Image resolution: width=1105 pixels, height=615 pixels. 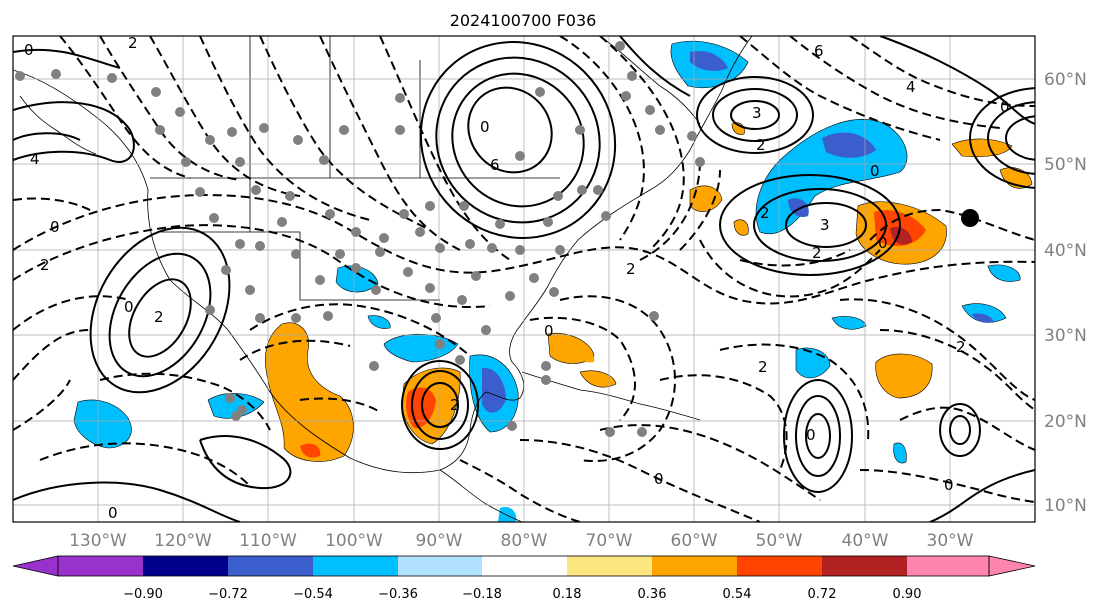 What do you see at coordinates (950, 541) in the screenshot?
I see `lon-label: 30°W` at bounding box center [950, 541].